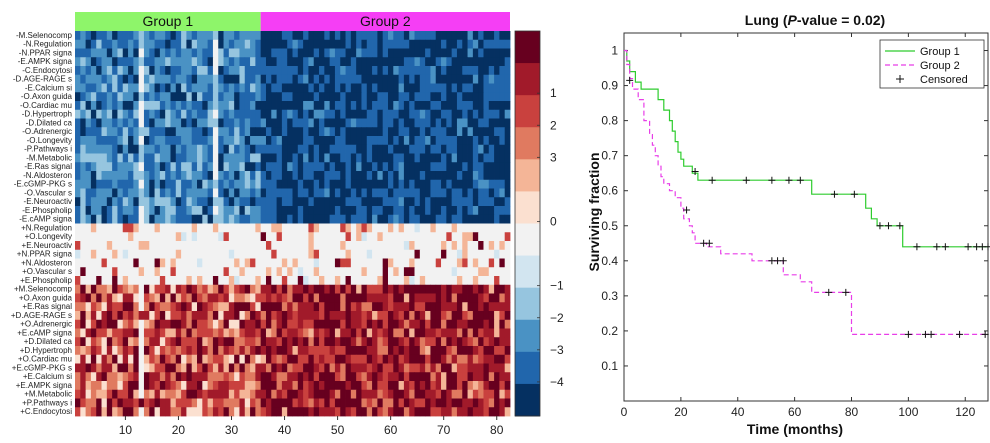 The height and width of the screenshot is (443, 990). Describe the element at coordinates (49, 140) in the screenshot. I see `row-label: -O.Longevity` at that location.